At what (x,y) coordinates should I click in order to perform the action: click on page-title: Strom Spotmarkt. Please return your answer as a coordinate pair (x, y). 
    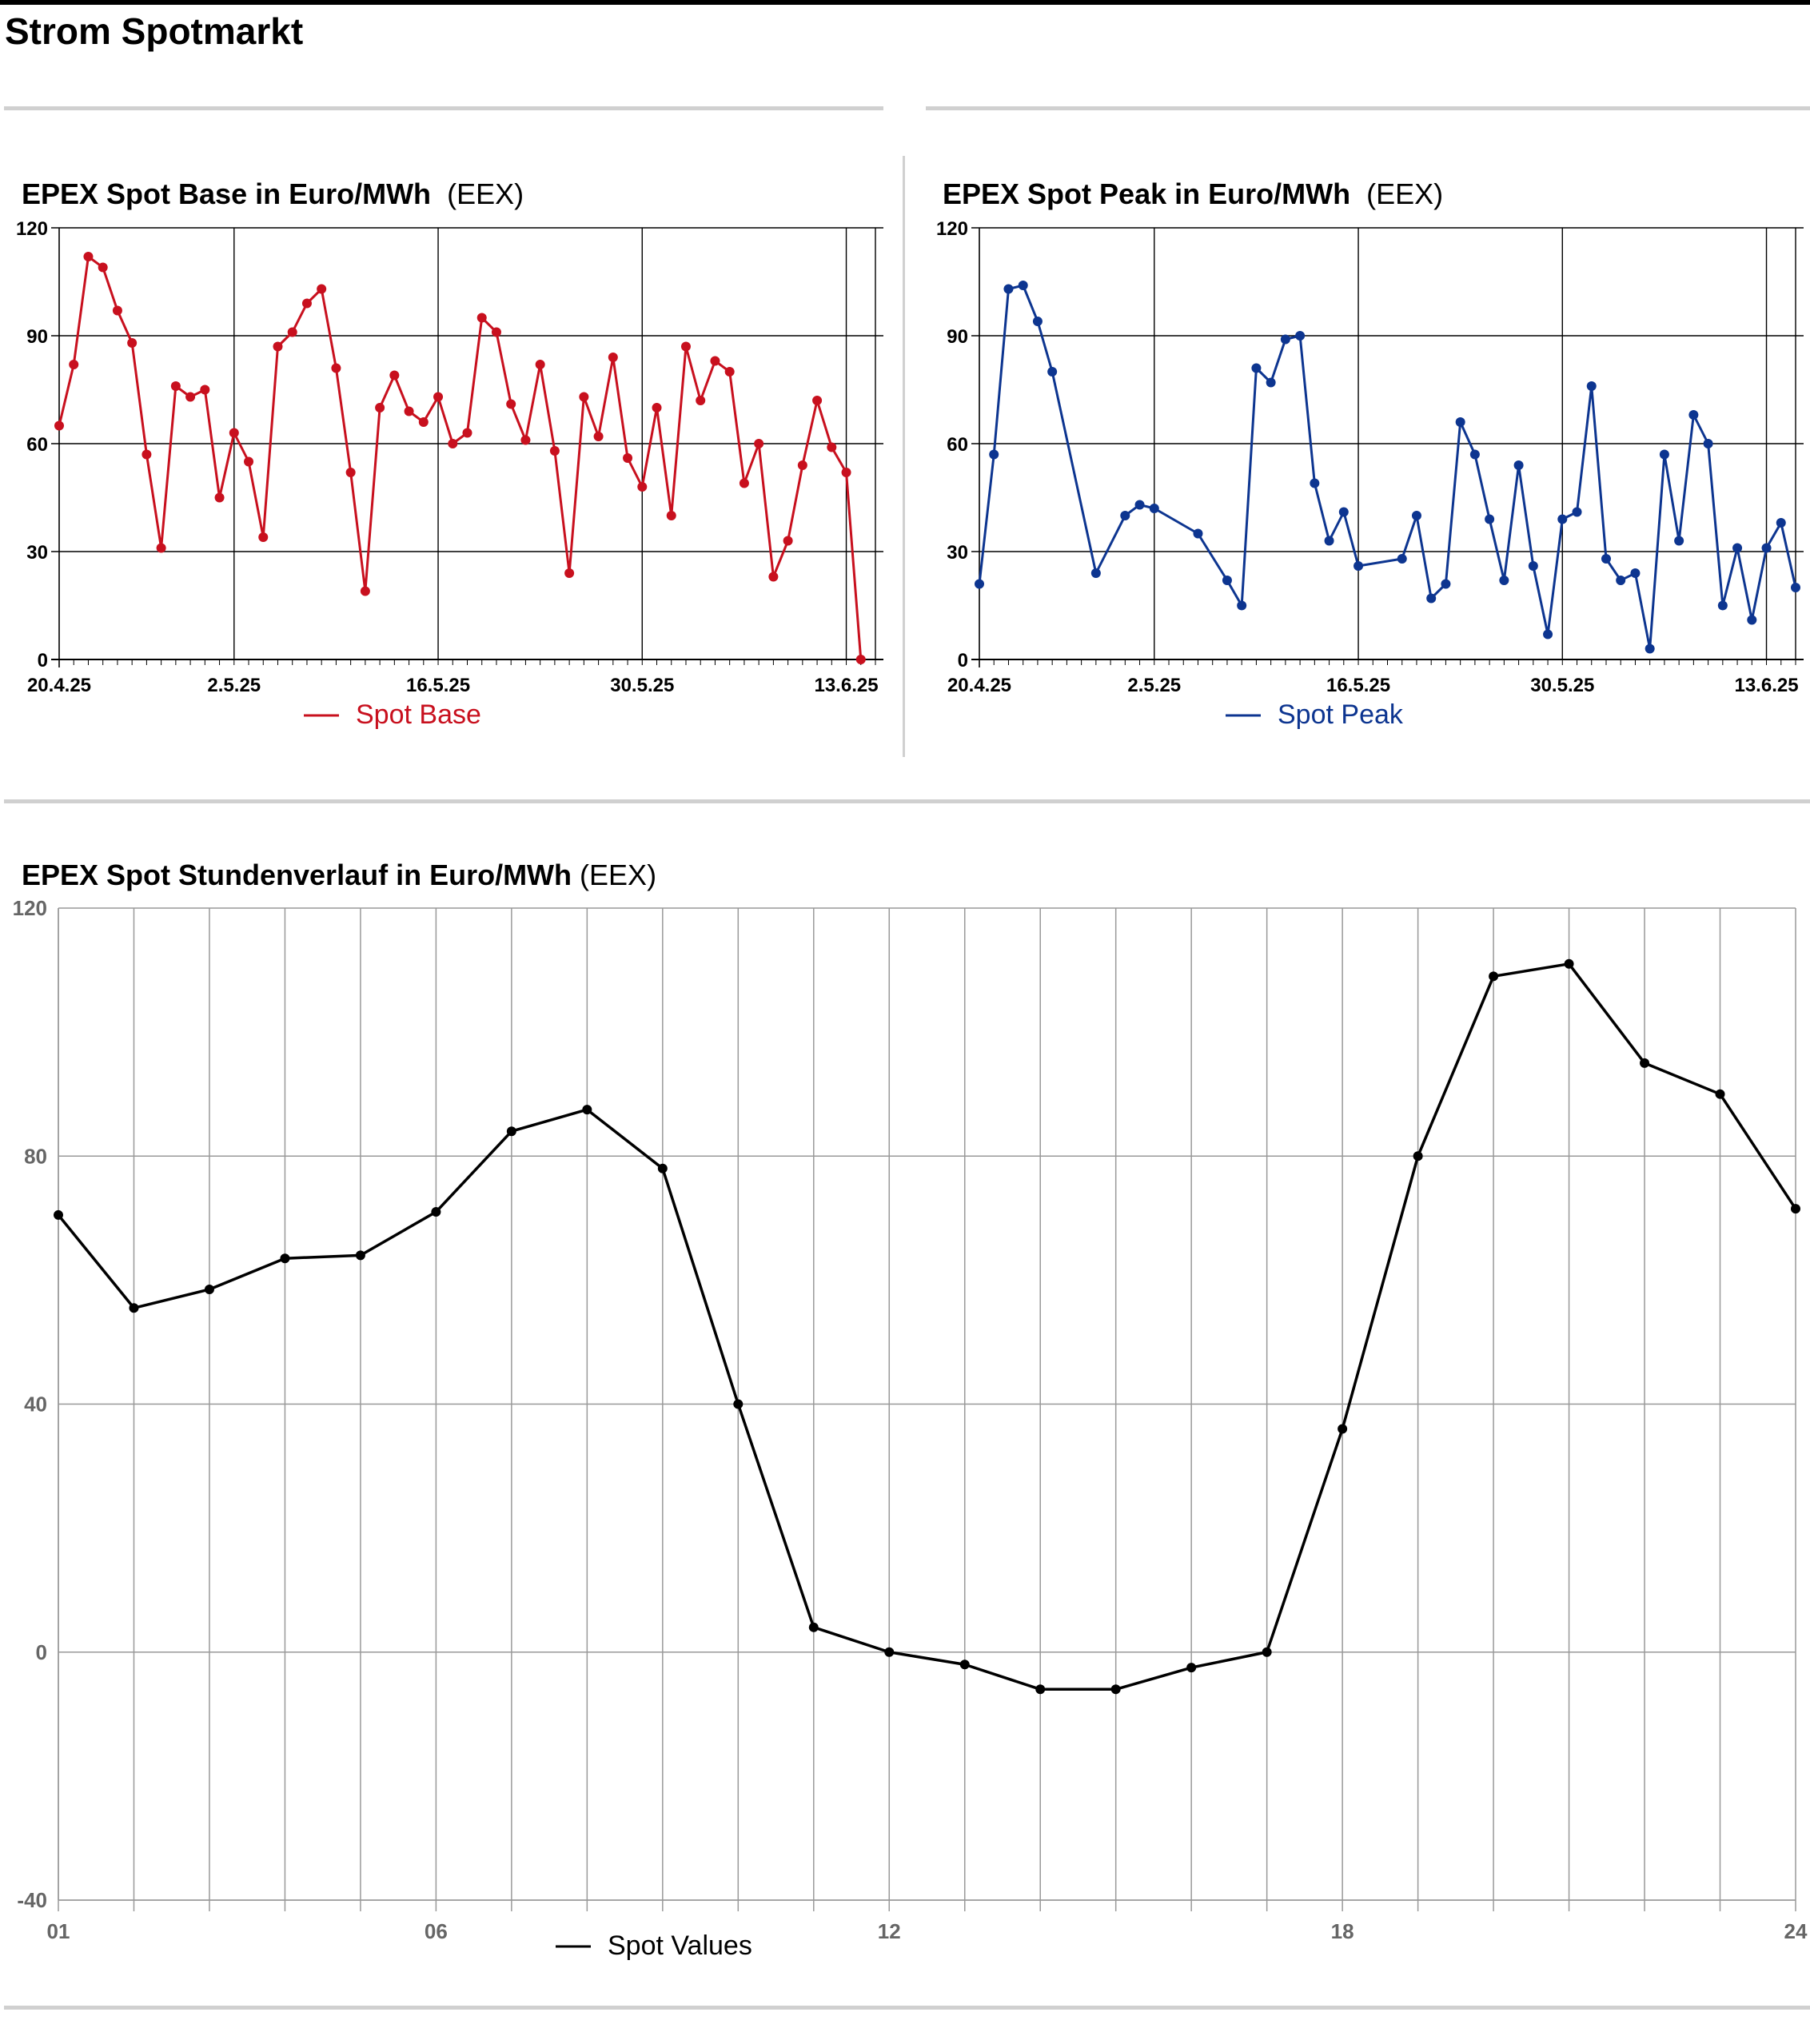
    Looking at the image, I should click on (154, 31).